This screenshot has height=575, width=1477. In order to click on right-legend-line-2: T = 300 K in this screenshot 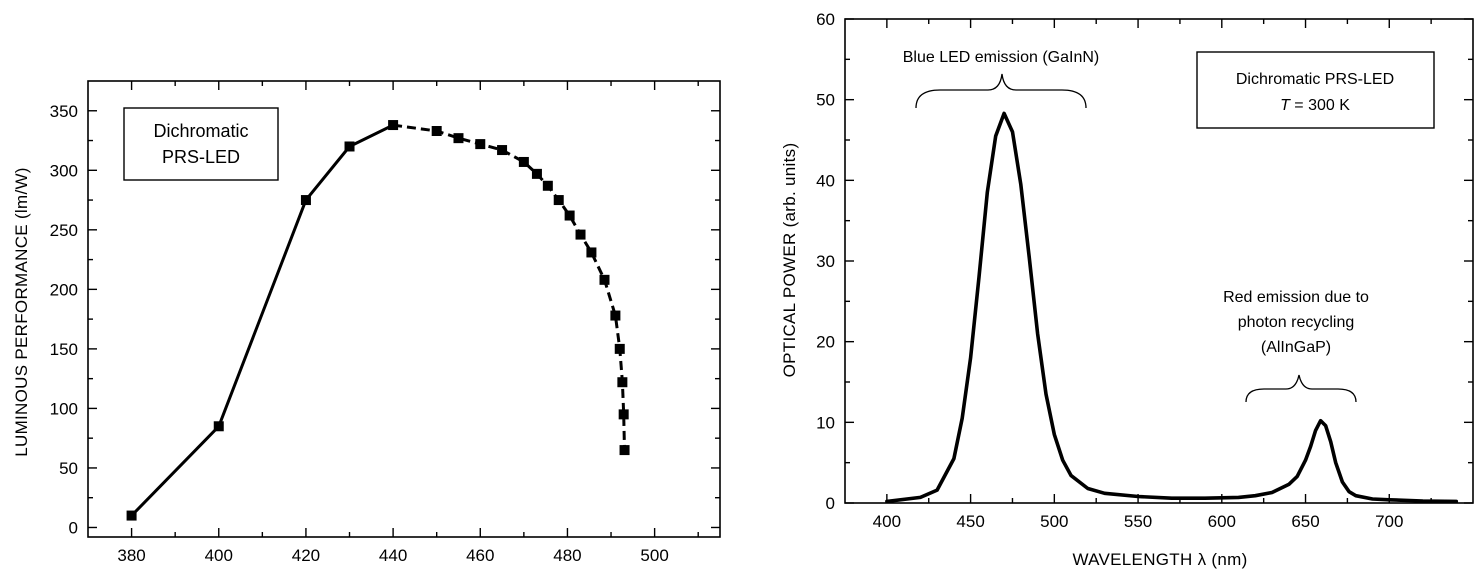, I will do `click(1315, 105)`.